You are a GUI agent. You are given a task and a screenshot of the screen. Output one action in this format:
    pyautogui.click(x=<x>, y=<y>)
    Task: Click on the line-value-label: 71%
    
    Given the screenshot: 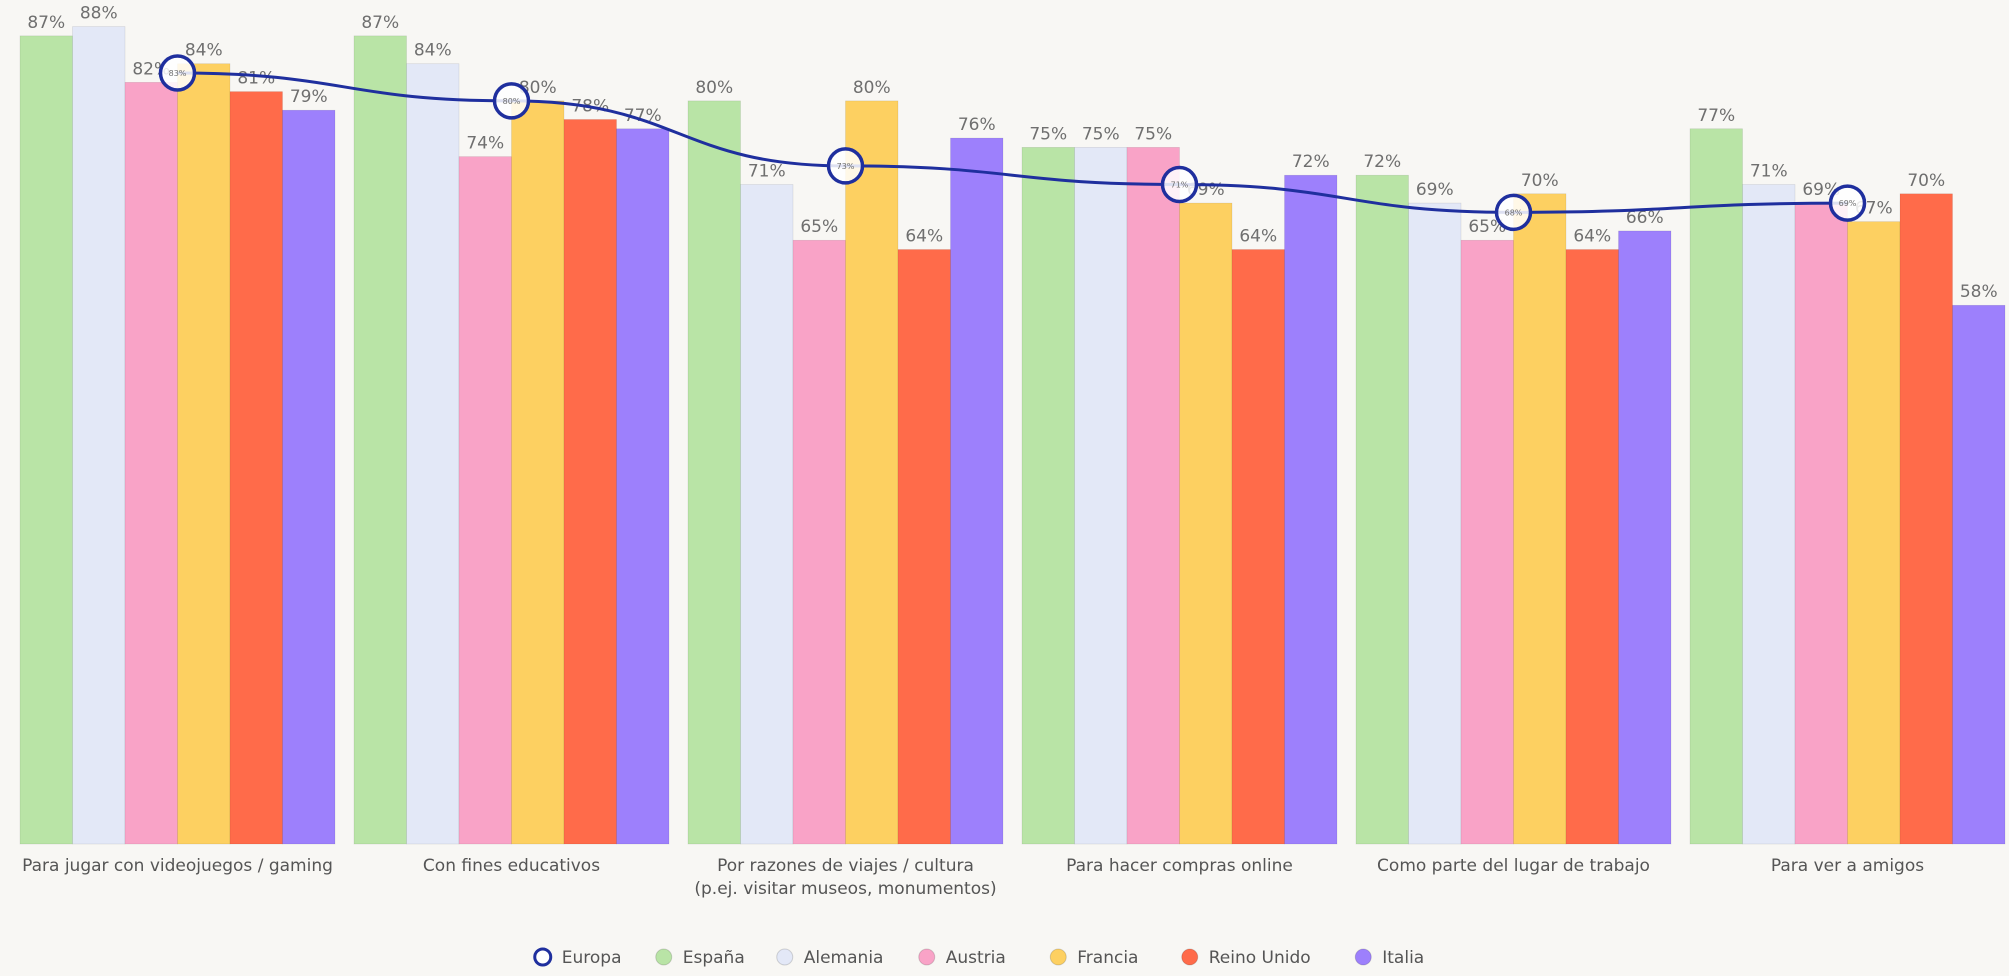 What is the action you would take?
    pyautogui.click(x=1180, y=184)
    